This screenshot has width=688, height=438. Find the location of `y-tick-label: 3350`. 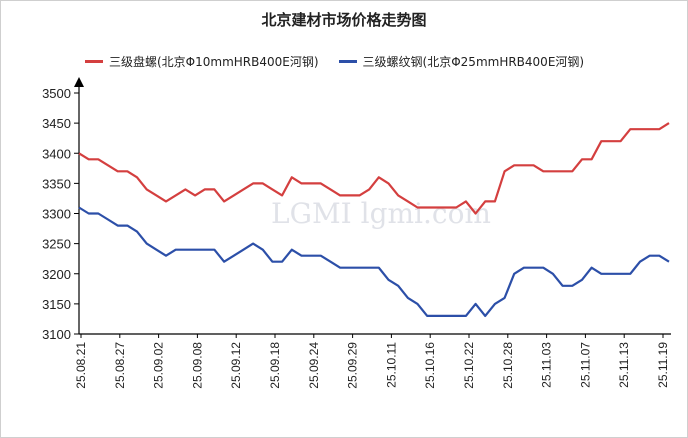

y-tick-label: 3350 is located at coordinates (56, 183).